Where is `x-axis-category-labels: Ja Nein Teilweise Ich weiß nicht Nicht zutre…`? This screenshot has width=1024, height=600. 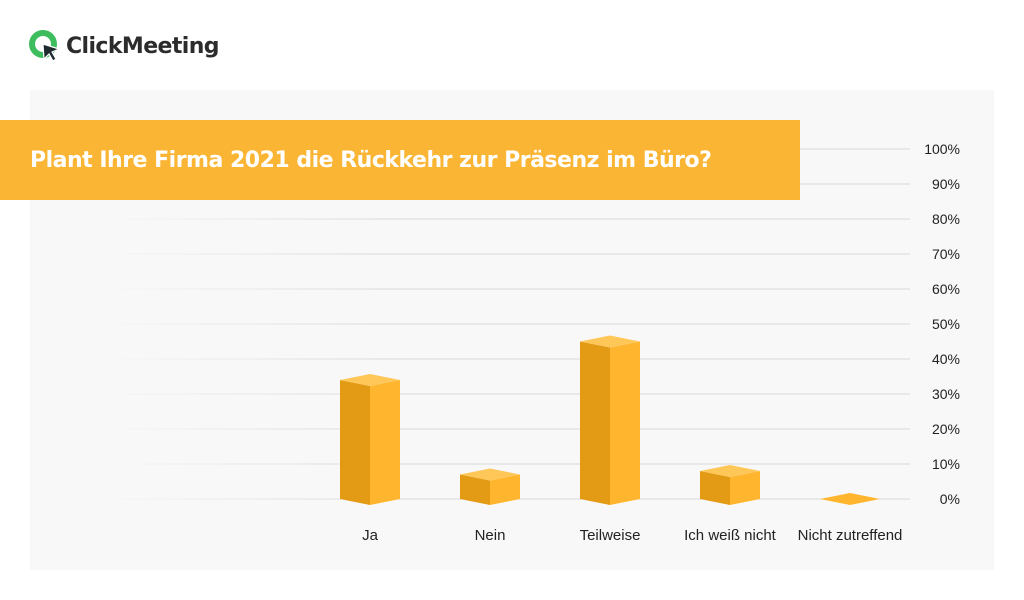
x-axis-category-labels: Ja Nein Teilweise Ich weiß nicht Nicht zutre… is located at coordinates (632, 535).